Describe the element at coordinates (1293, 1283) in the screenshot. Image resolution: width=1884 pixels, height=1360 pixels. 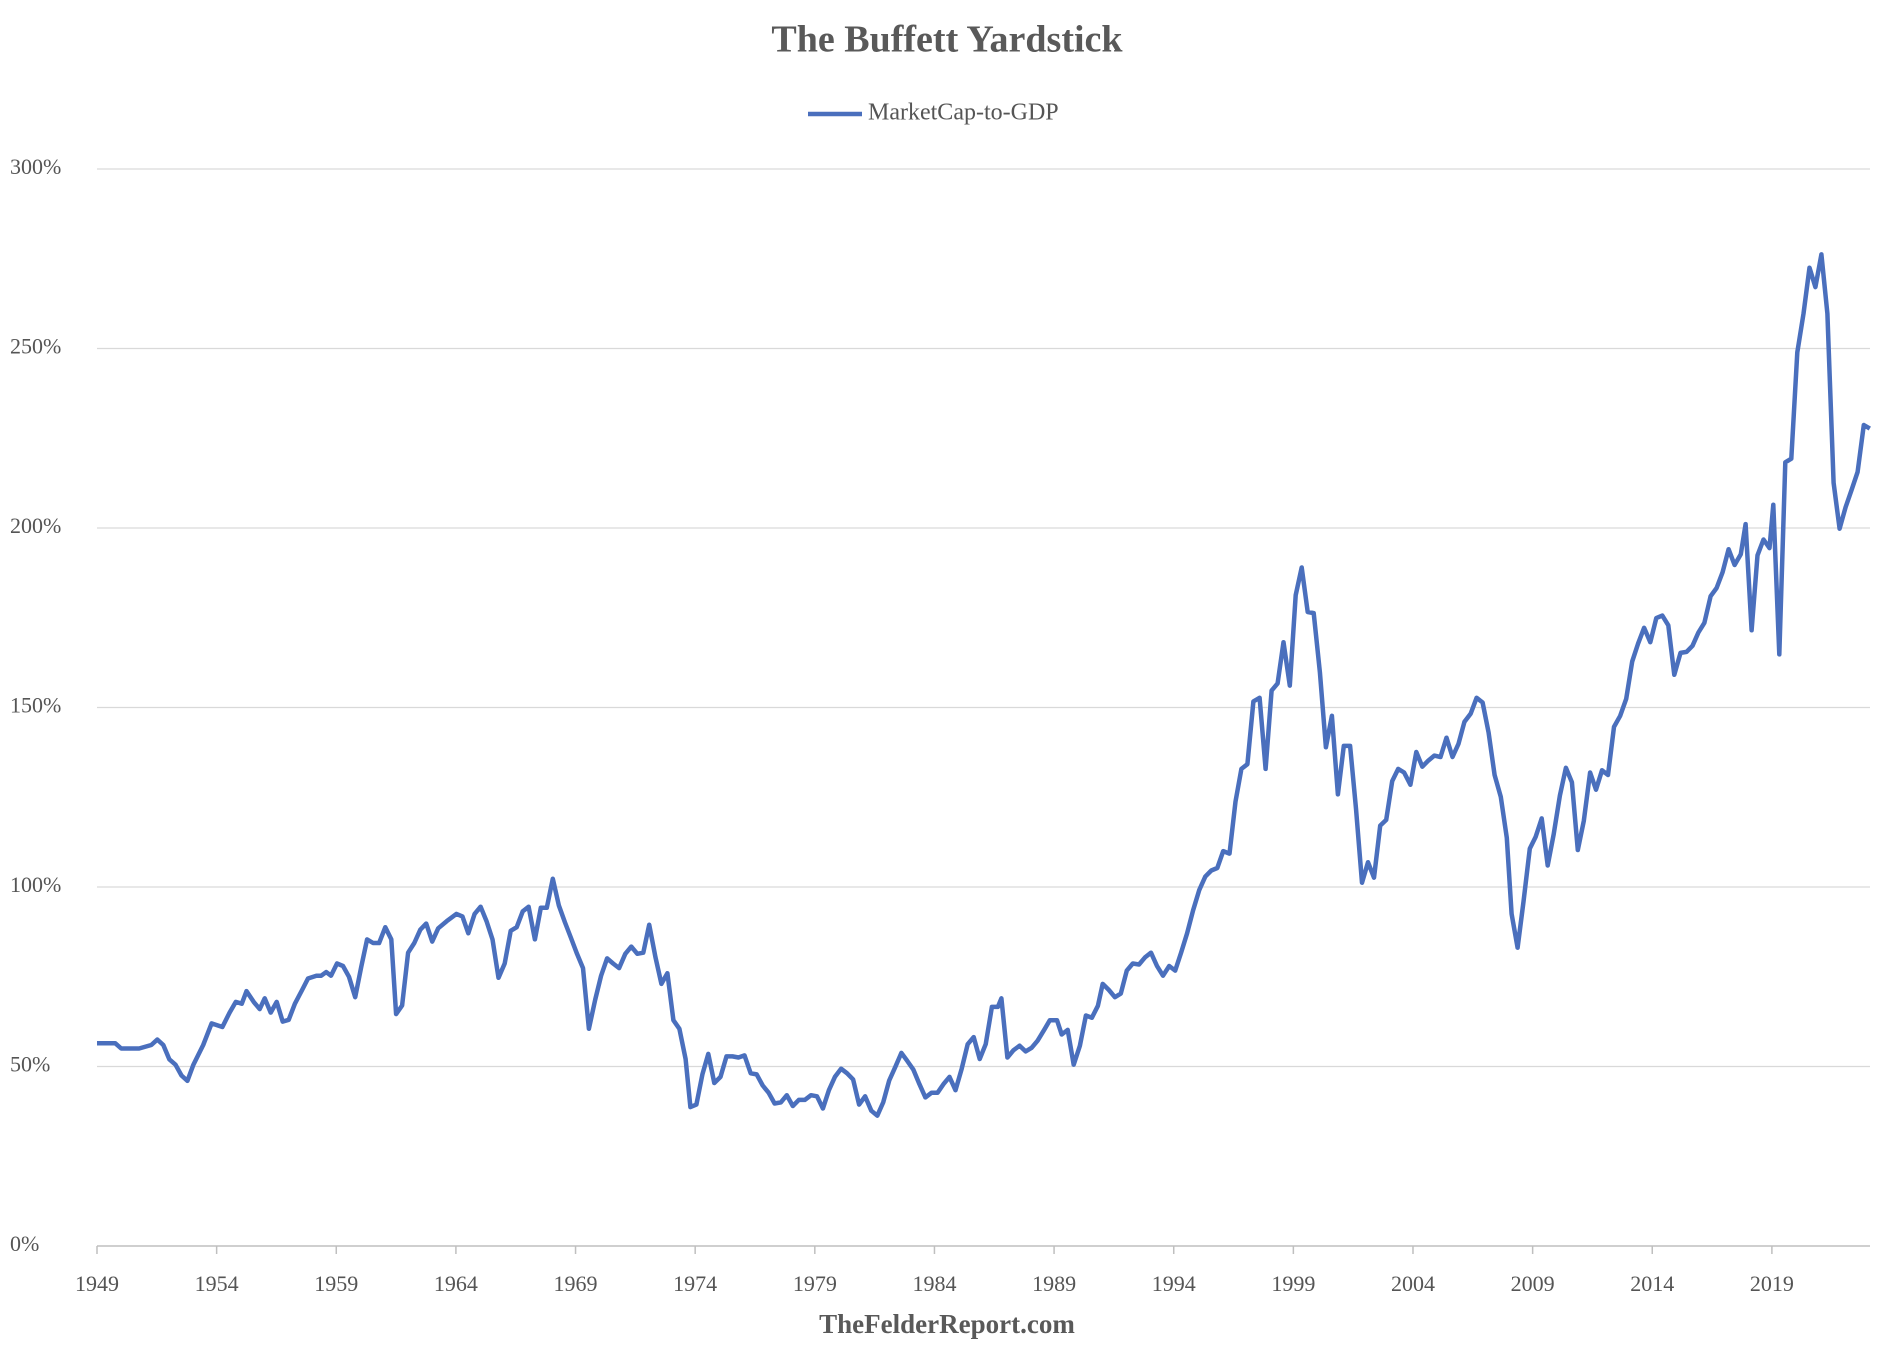
I see `x-tick-label: 1999` at that location.